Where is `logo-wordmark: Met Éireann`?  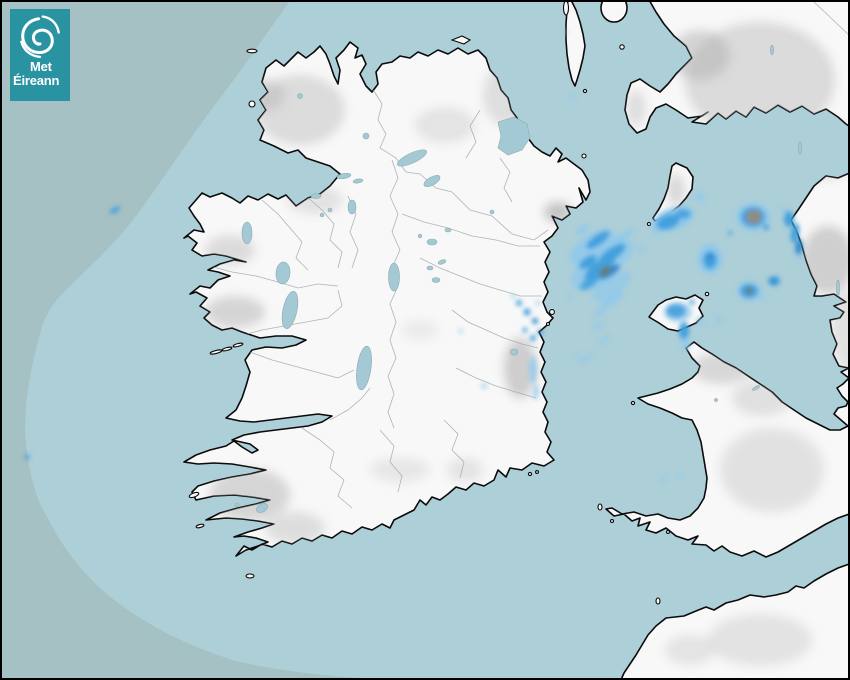
logo-wordmark: Met Éireann is located at coordinates (40, 73).